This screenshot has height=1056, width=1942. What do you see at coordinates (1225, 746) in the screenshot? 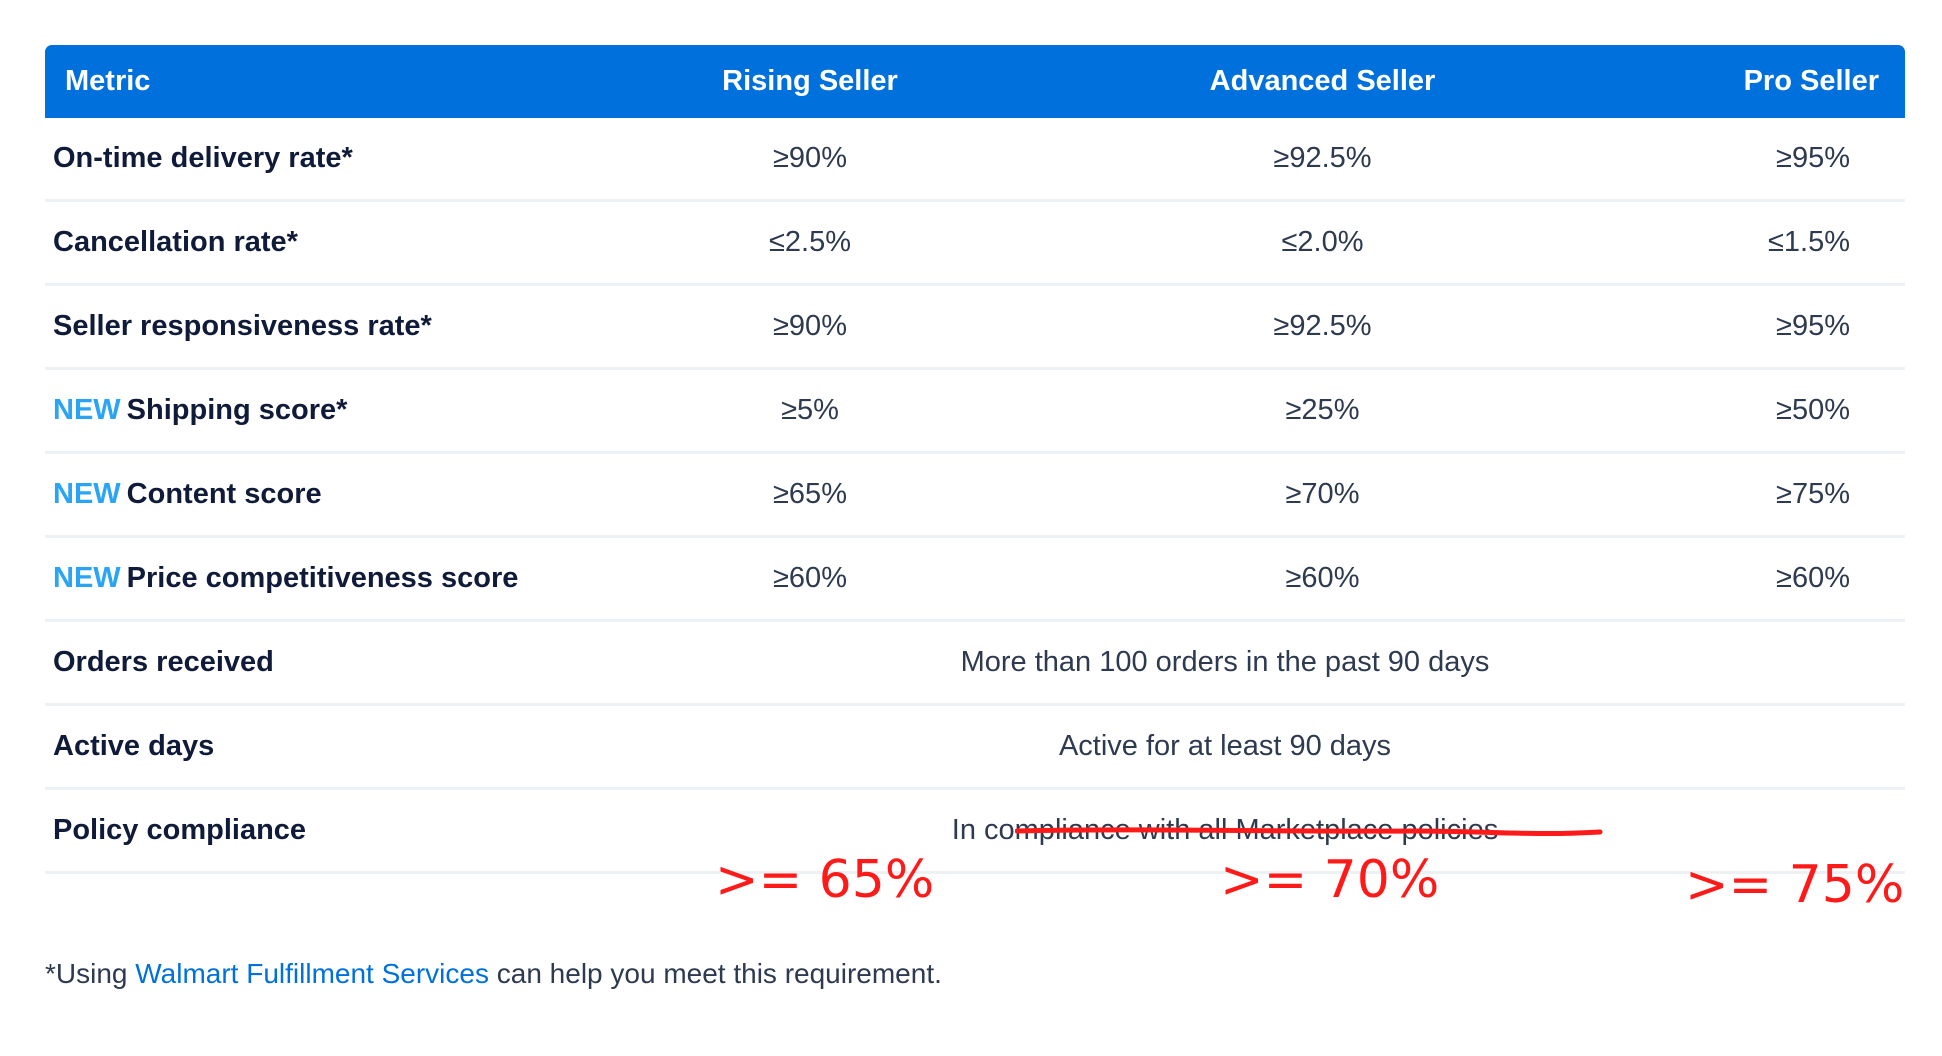
I see `all-tiers-value: Active for at least 90 days` at bounding box center [1225, 746].